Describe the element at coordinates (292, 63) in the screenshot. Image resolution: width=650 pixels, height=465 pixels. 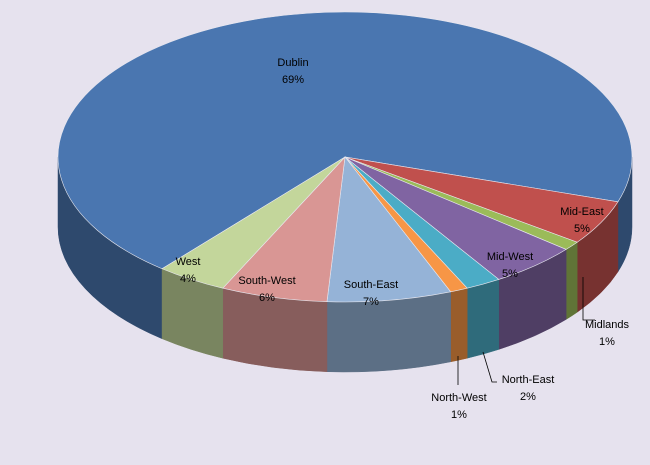
I see `category-label: Dublin` at that location.